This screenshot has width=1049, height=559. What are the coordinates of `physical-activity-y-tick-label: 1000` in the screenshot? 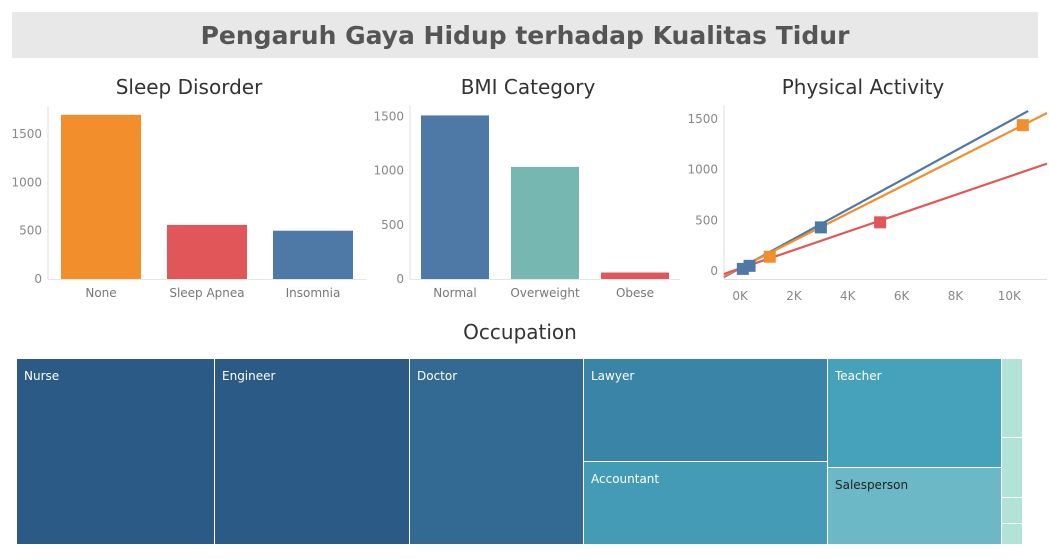 It's located at (702, 170).